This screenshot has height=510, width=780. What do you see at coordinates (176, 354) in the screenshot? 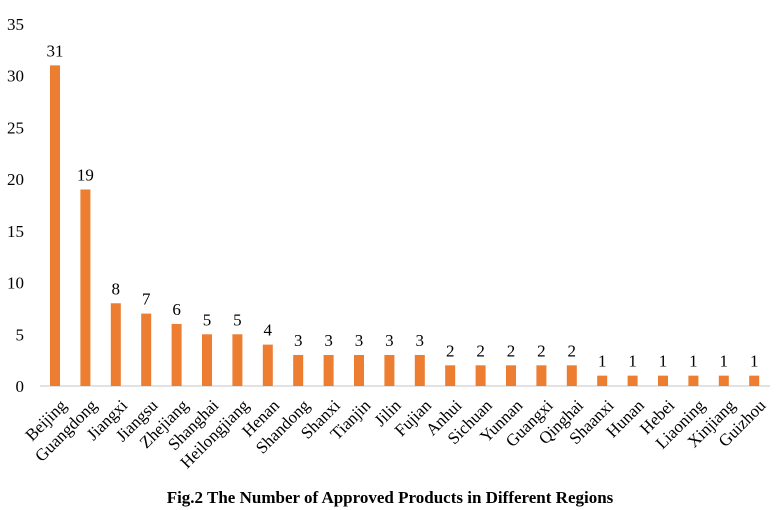
I see `bar-zhejiang` at bounding box center [176, 354].